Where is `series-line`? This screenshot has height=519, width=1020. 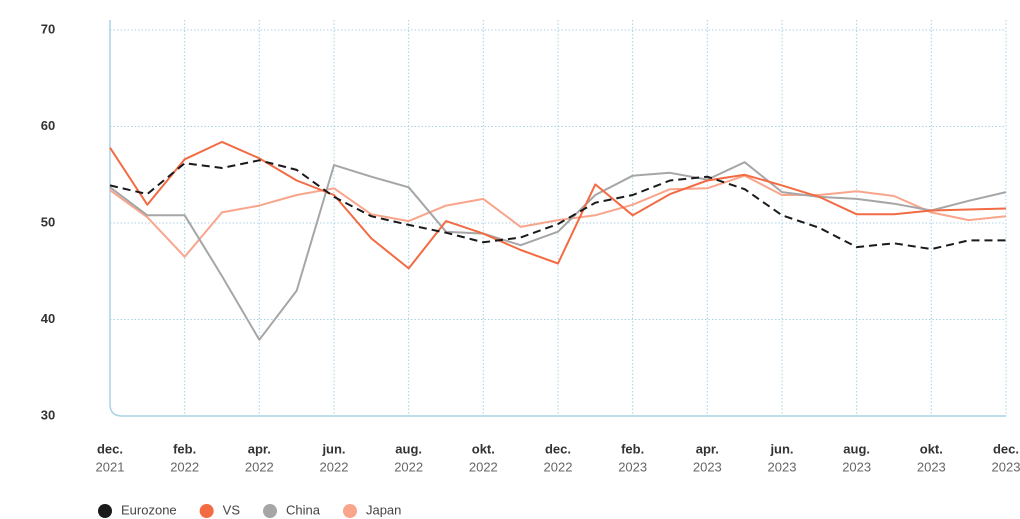
series-line is located at coordinates (558, 216).